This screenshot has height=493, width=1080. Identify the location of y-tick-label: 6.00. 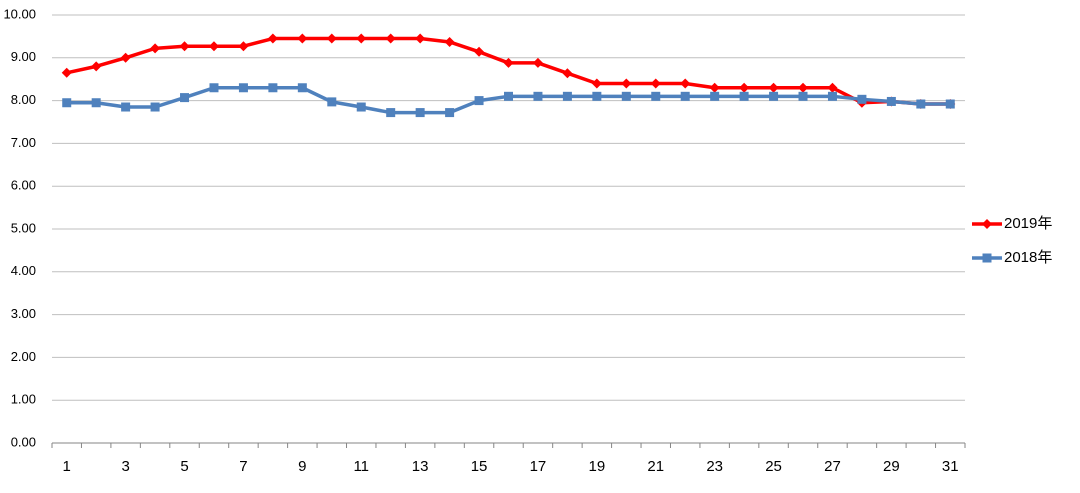
(23, 185).